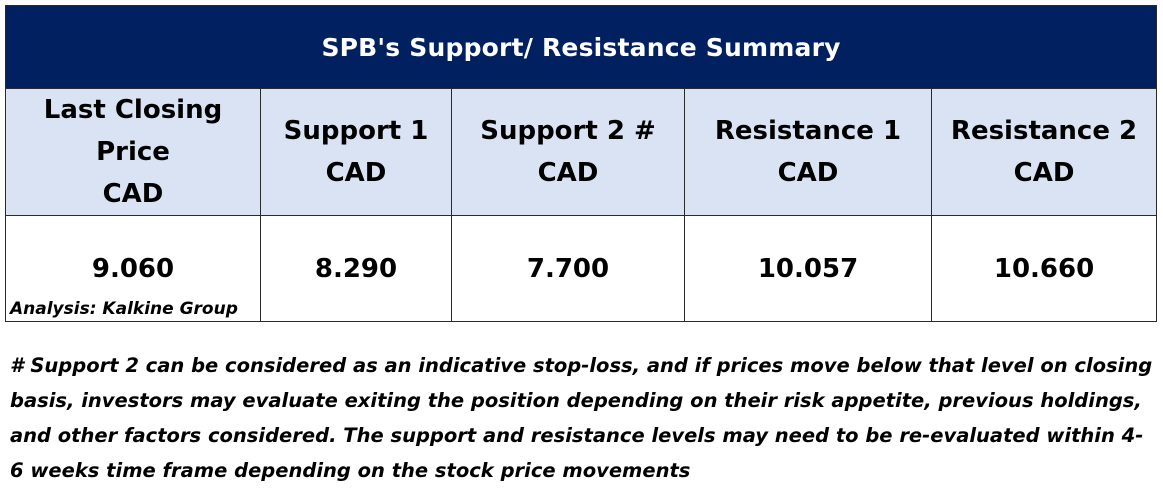  I want to click on header-label: Resistance 1, so click(808, 131).